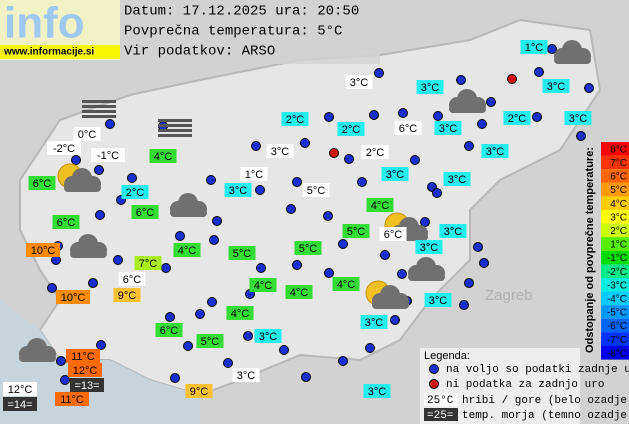 The height and width of the screenshot is (429, 629). I want to click on temp-label: =14=, so click(19, 405).